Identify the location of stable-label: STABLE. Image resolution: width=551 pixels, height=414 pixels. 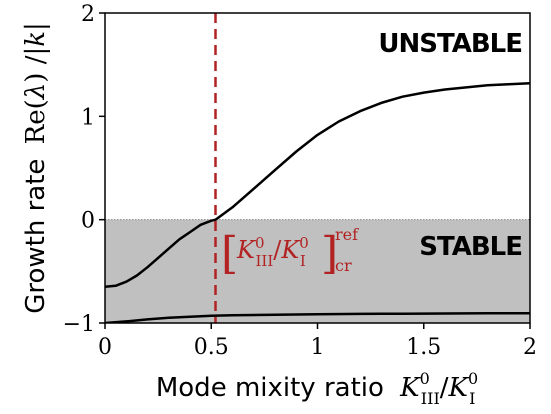
(470, 247).